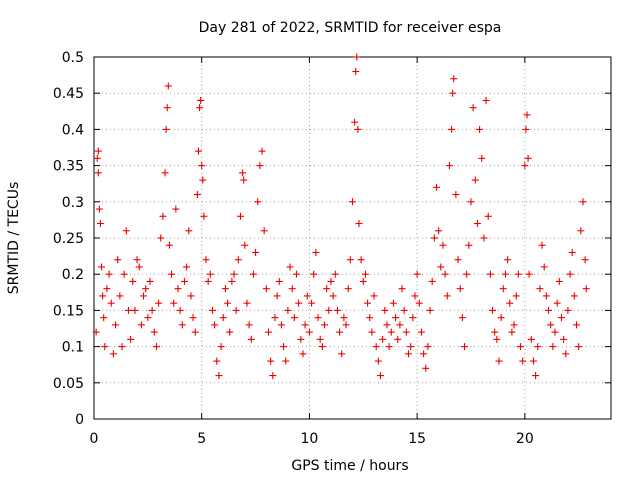 The width and height of the screenshot is (640, 480). I want to click on y-tick-label: 0.35, so click(68, 167).